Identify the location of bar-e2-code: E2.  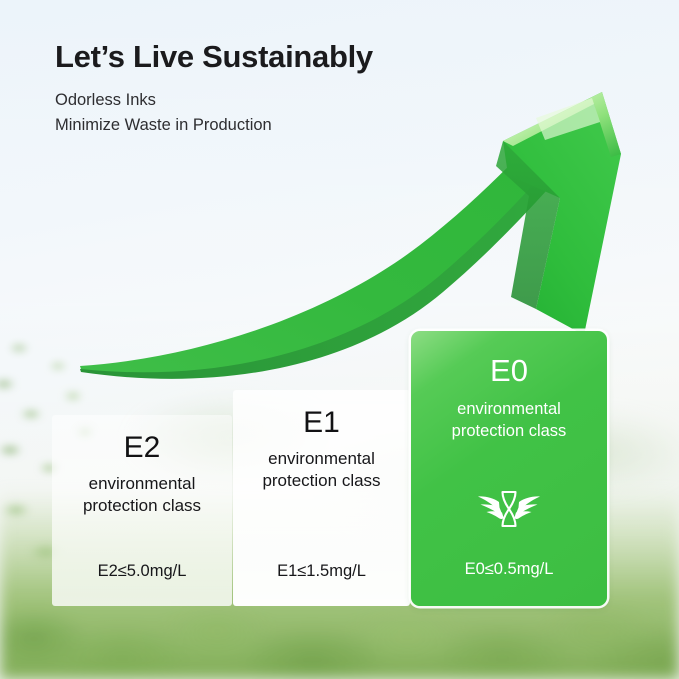
(142, 447).